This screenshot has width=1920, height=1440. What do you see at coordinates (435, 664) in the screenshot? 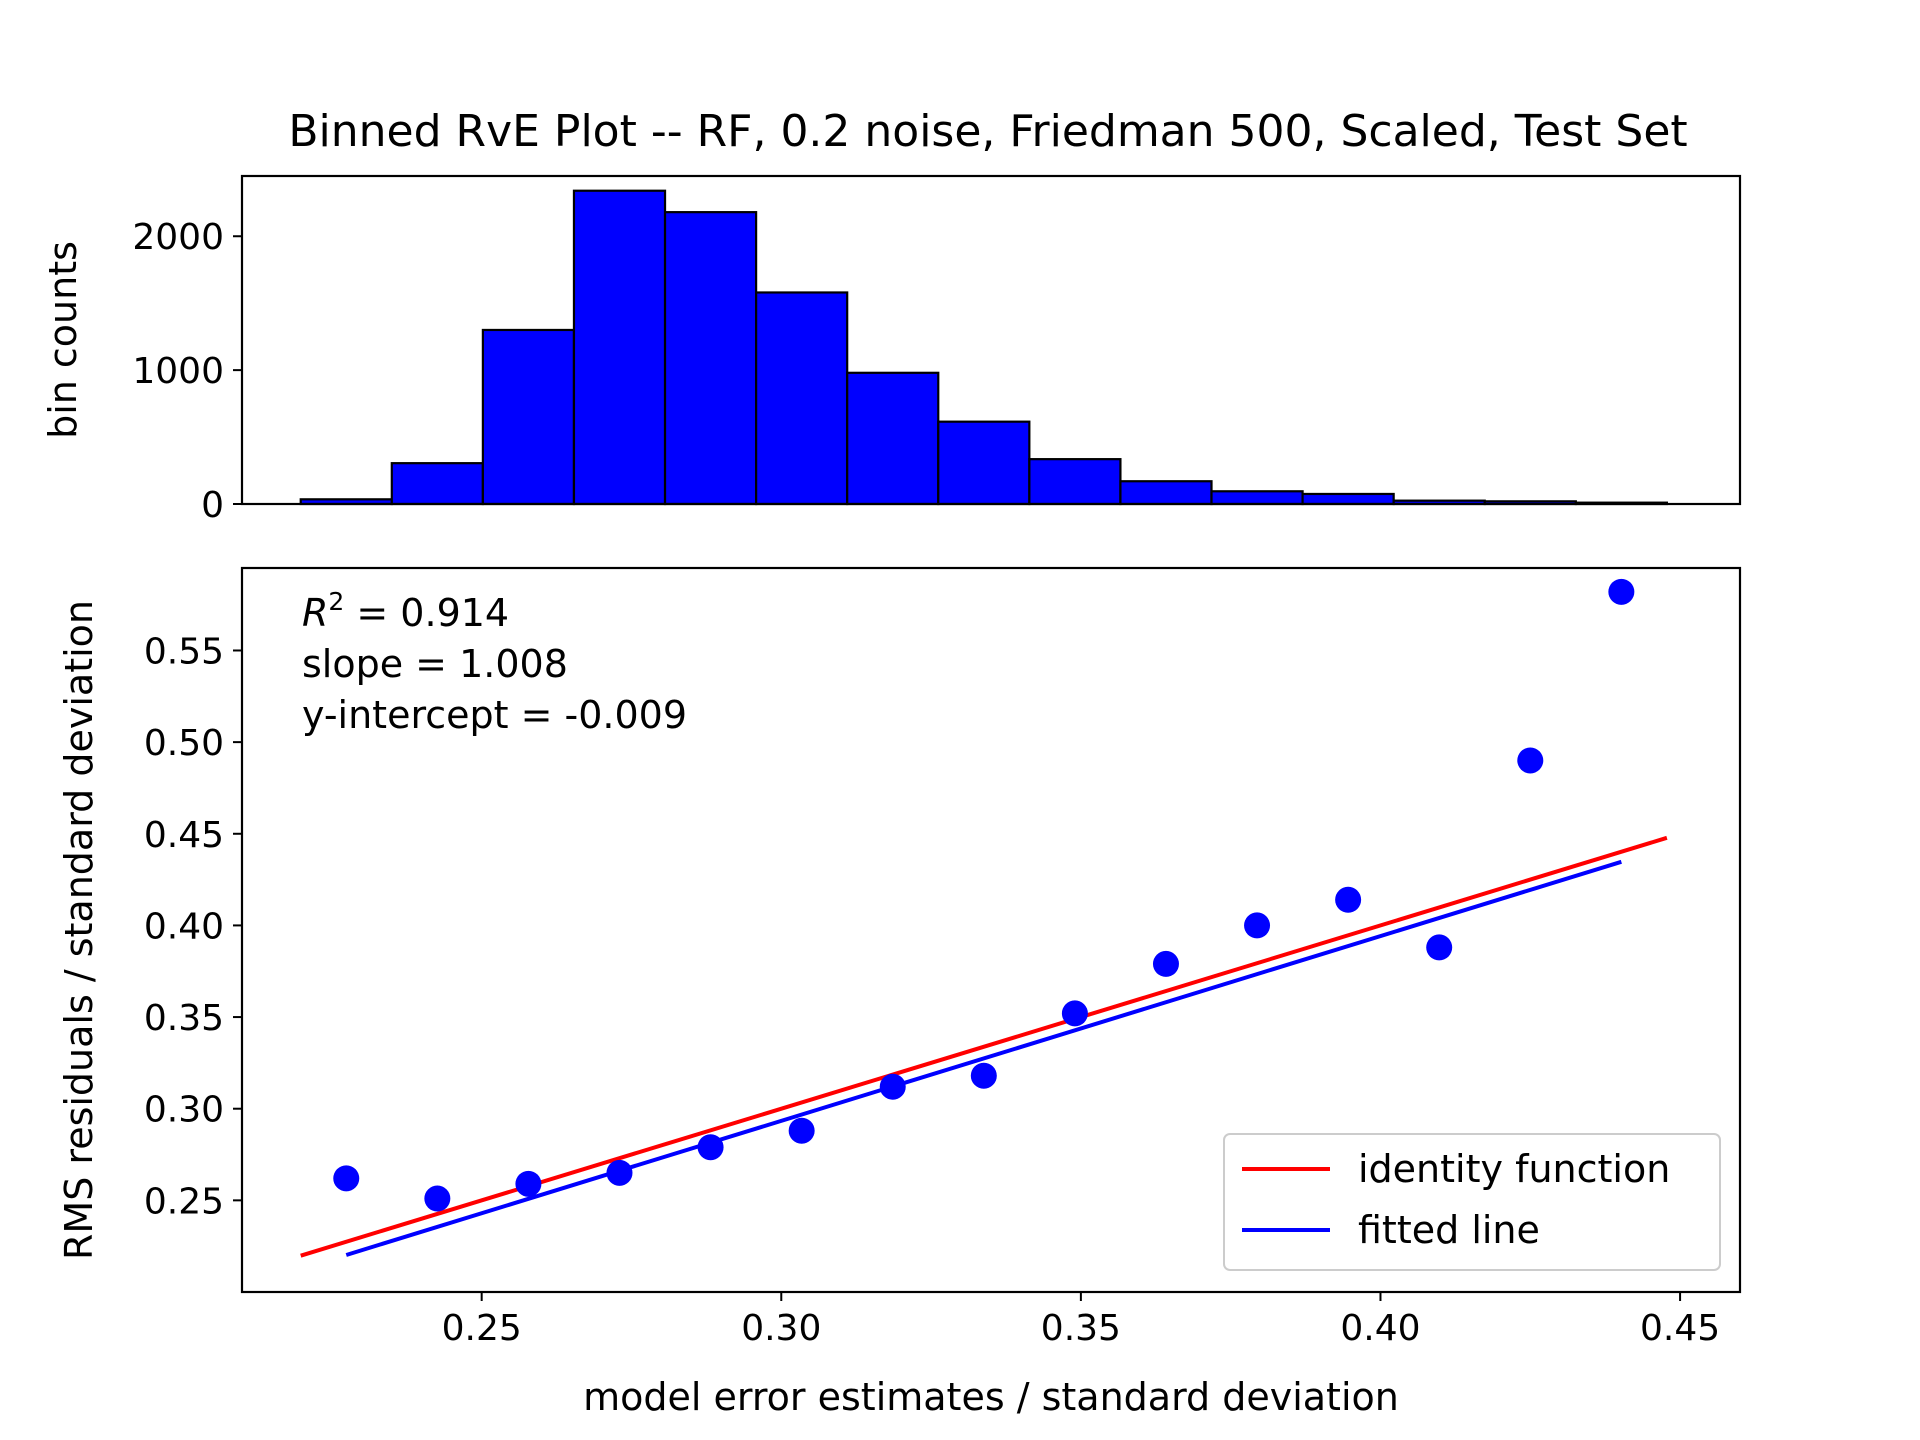
I see `stat-slope: slope = 1.008` at bounding box center [435, 664].